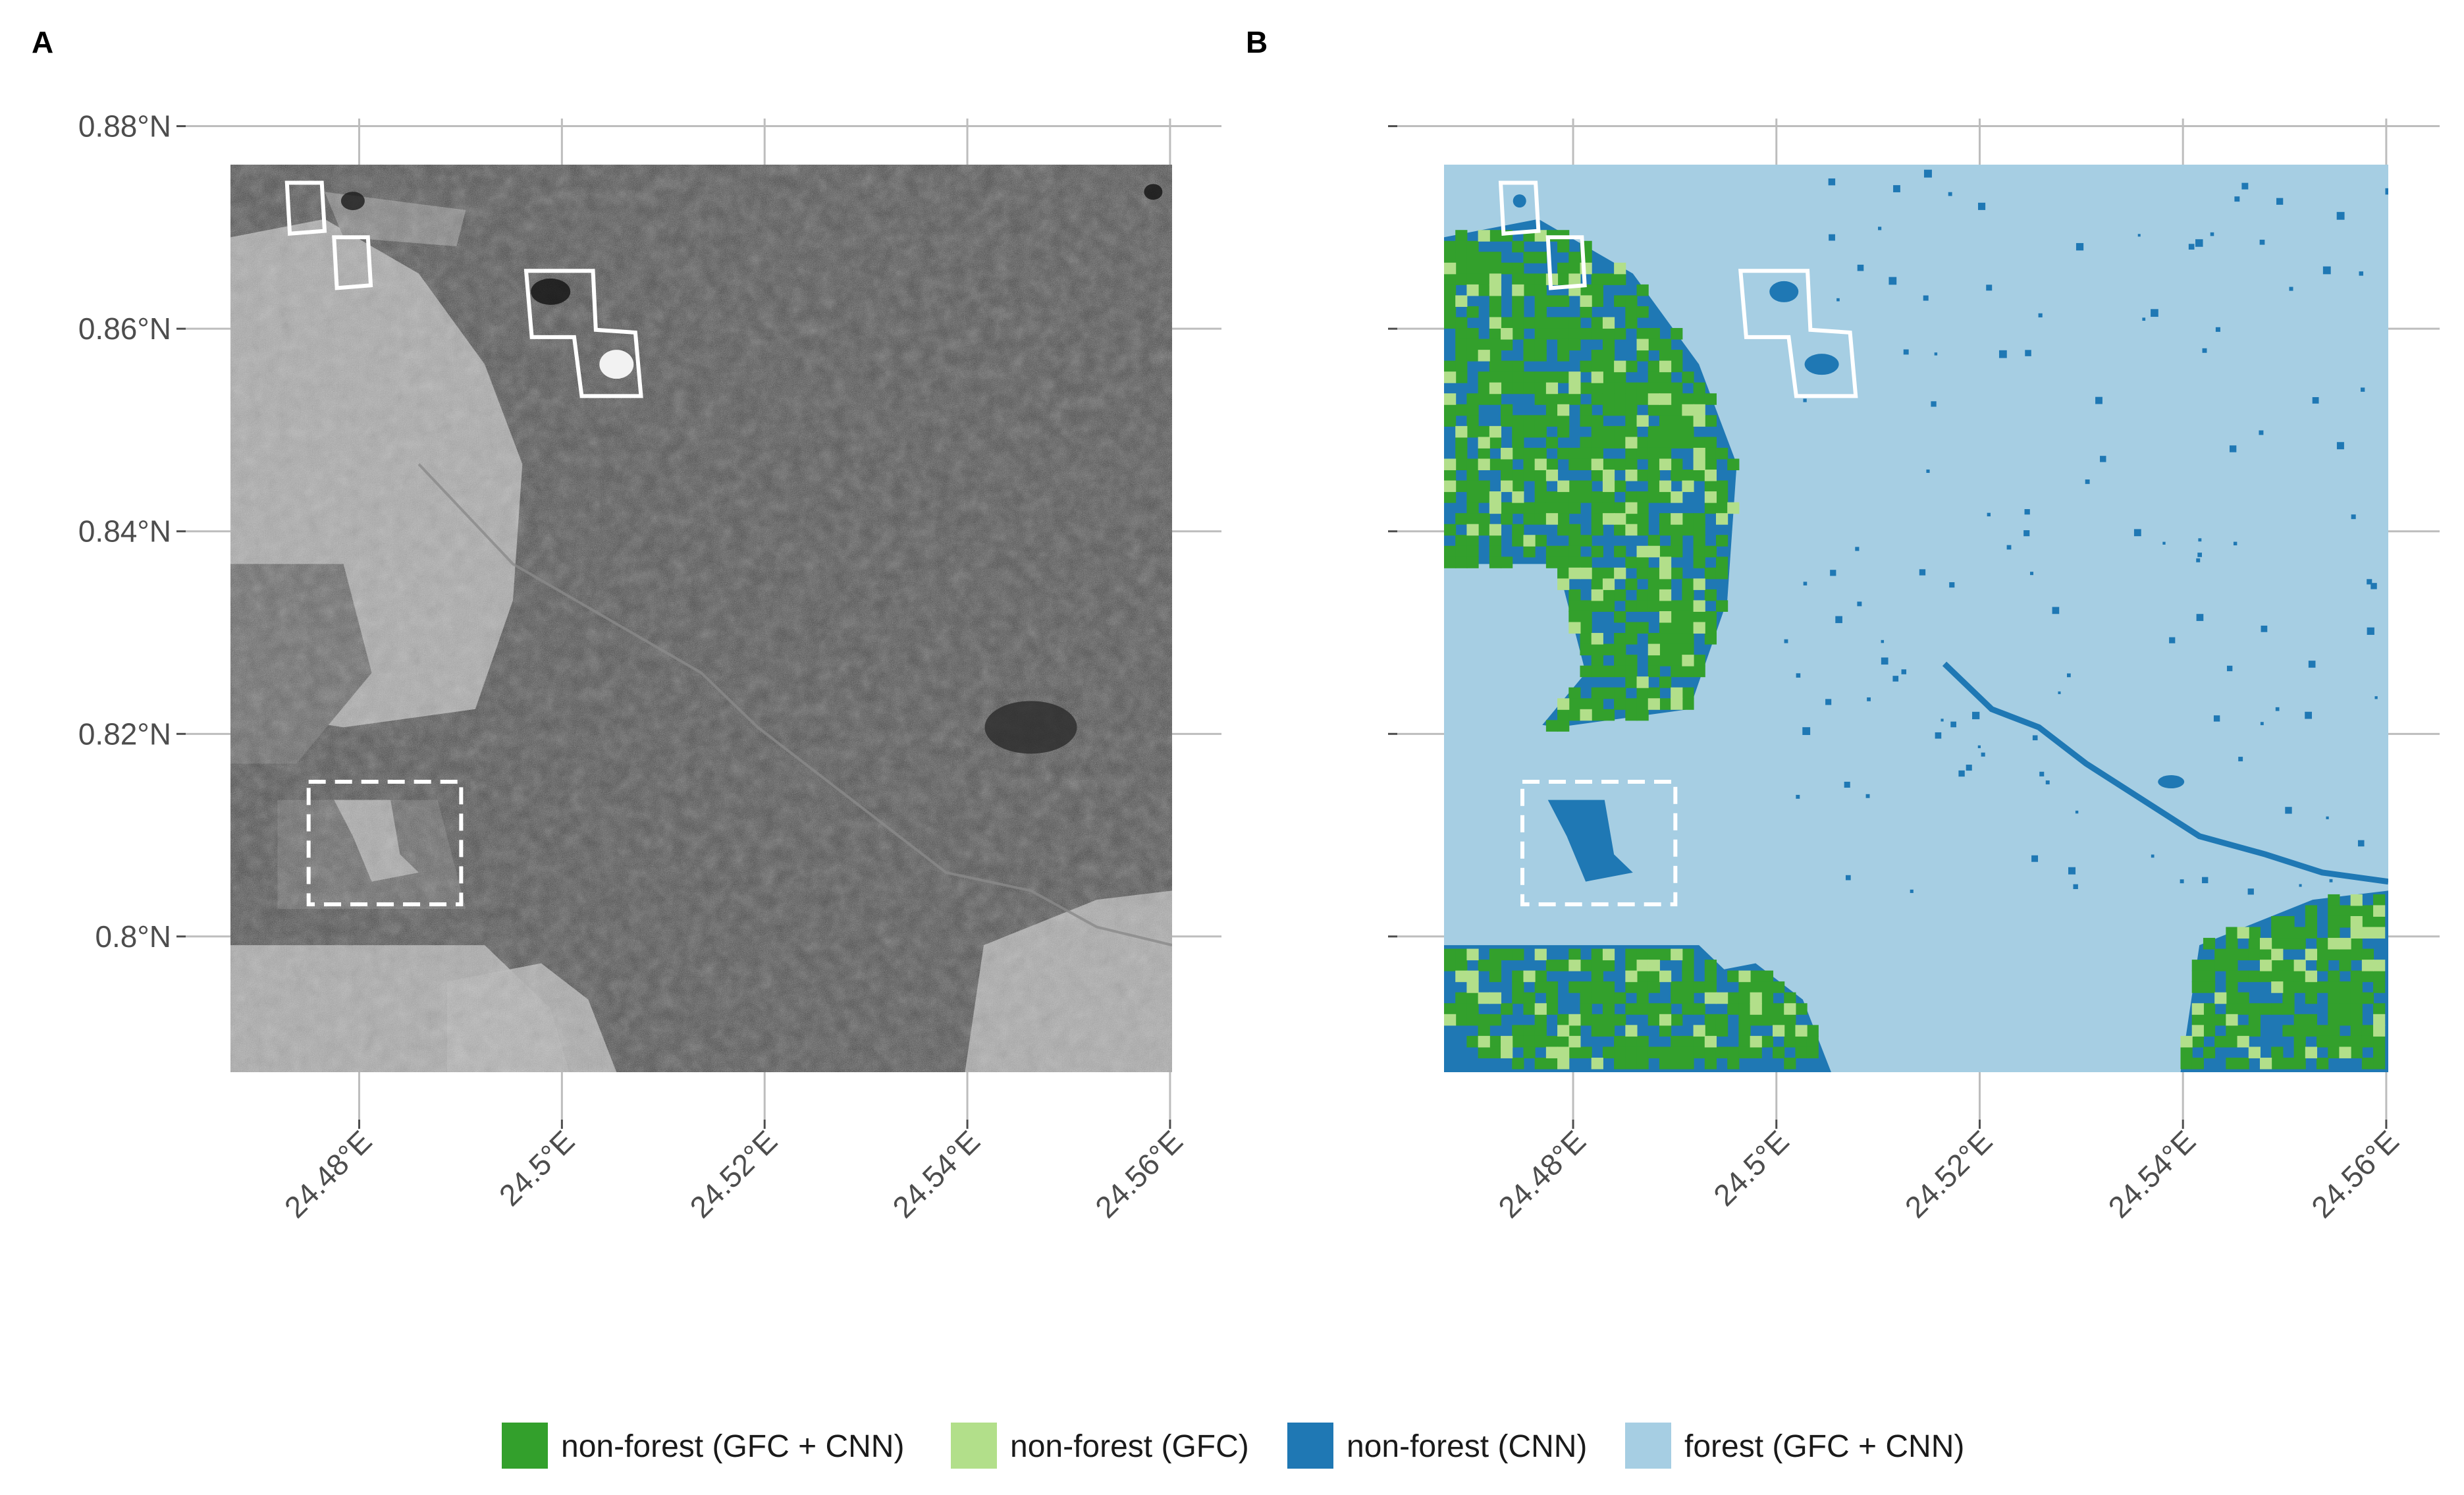 The height and width of the screenshot is (1495, 2464). I want to click on area-nonforest-cnn, so click(1590, 841).